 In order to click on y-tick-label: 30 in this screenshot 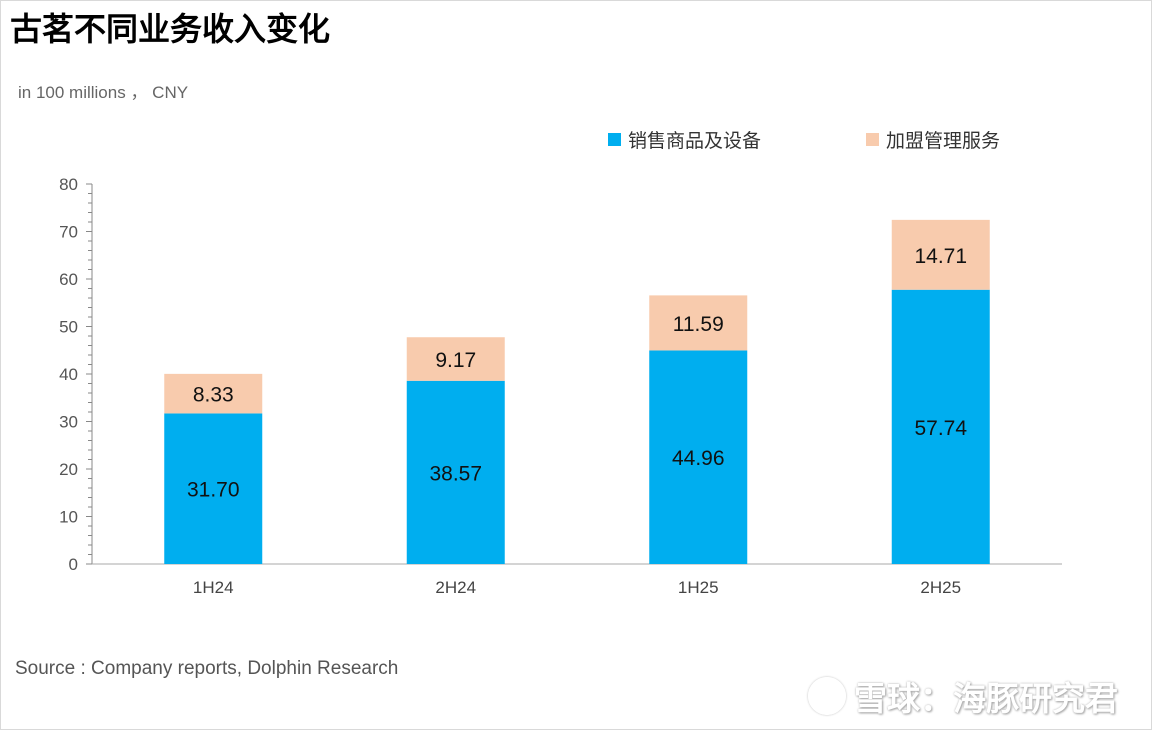, I will do `click(68, 422)`.